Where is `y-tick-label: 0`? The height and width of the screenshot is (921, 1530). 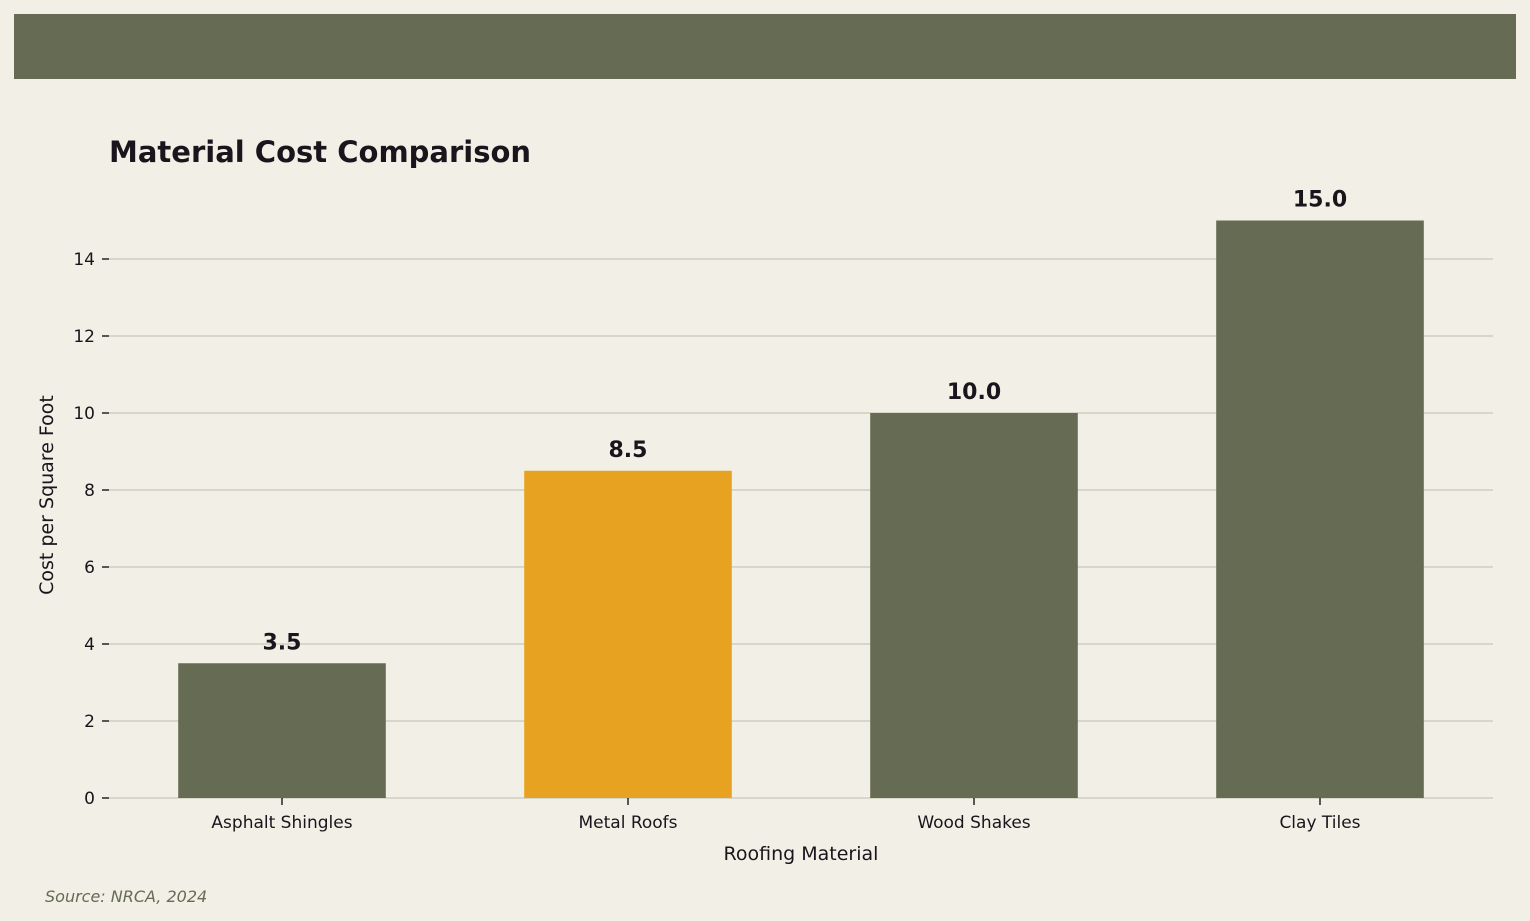
y-tick-label: 0 is located at coordinates (89, 799).